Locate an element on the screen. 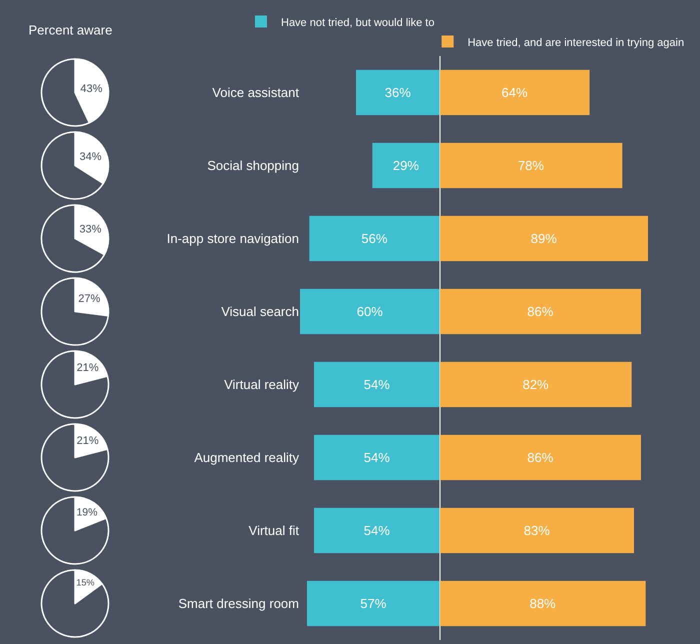 This screenshot has width=700, height=644. y-tick-label: Visual search is located at coordinates (260, 312).